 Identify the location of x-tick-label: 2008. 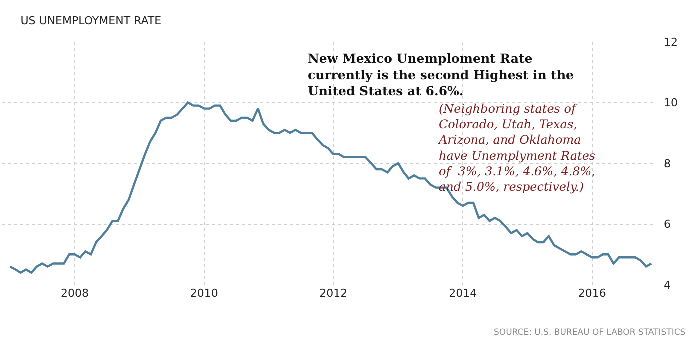
(74, 293).